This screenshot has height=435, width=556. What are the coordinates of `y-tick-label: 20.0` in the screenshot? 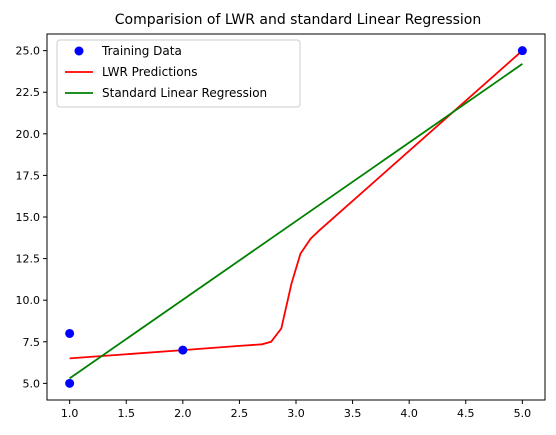 It's located at (28, 134).